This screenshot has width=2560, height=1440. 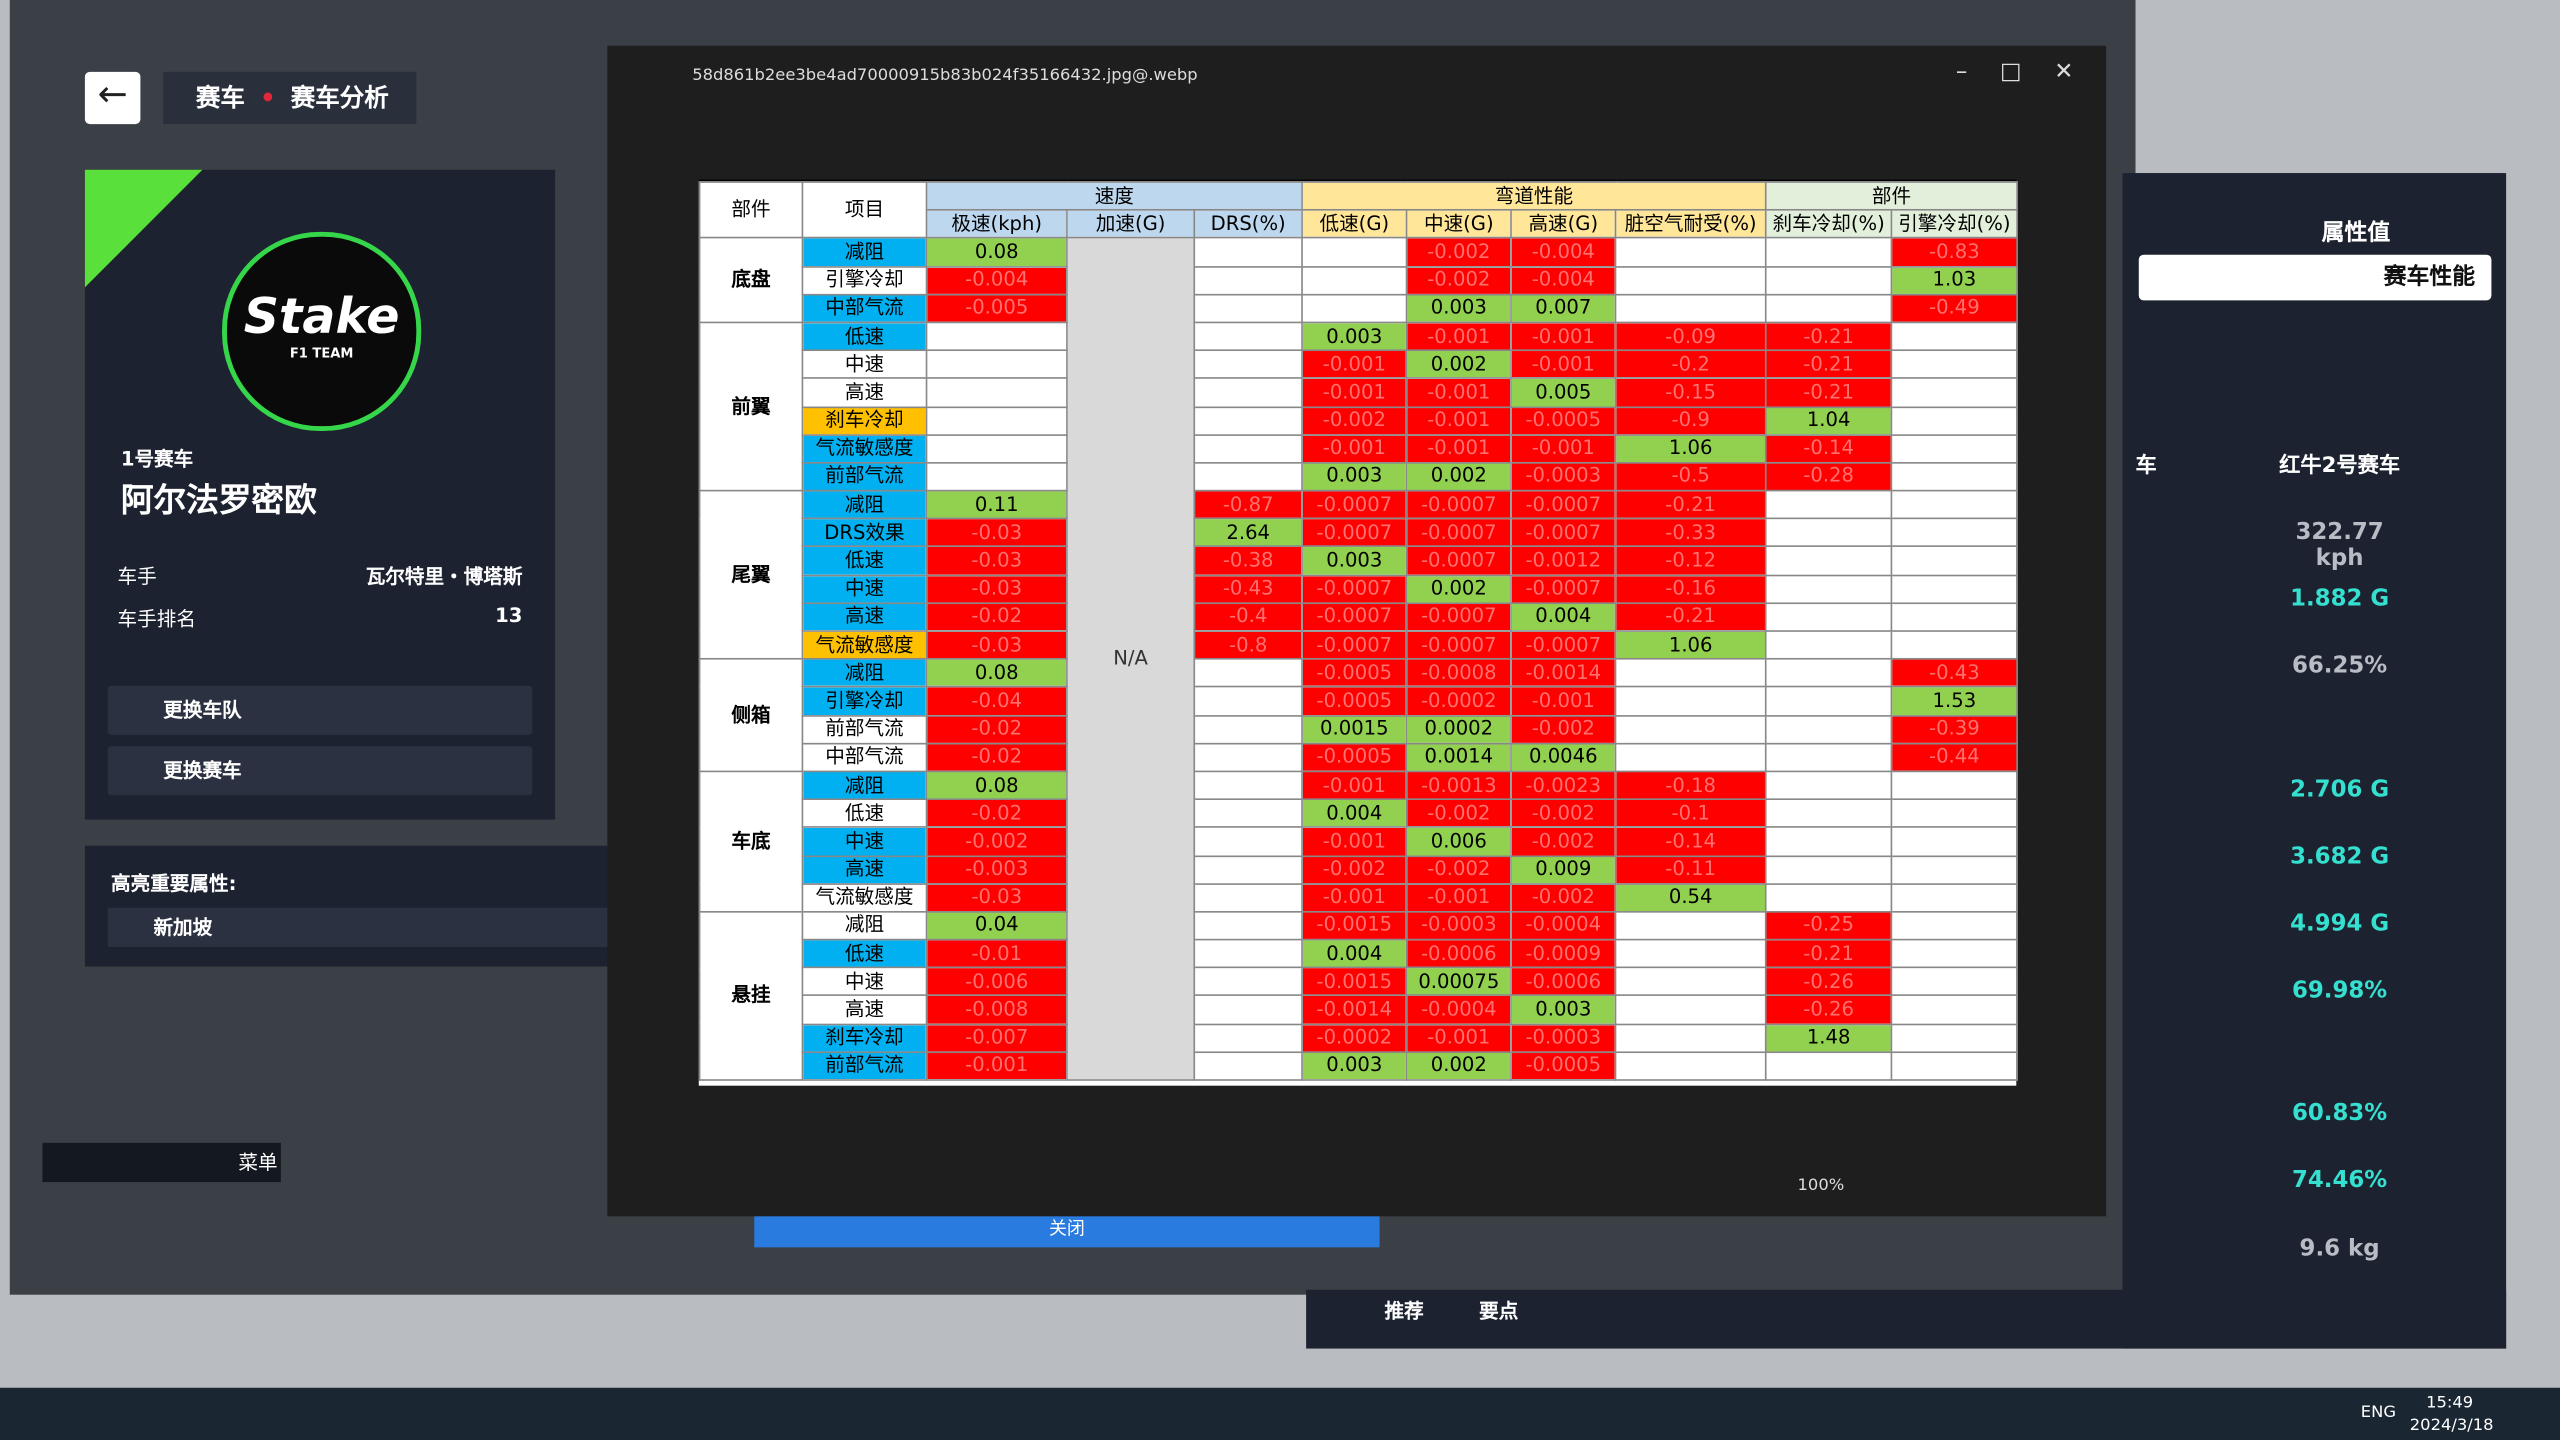 I want to click on value-cell: -0.02, so click(x=996, y=813).